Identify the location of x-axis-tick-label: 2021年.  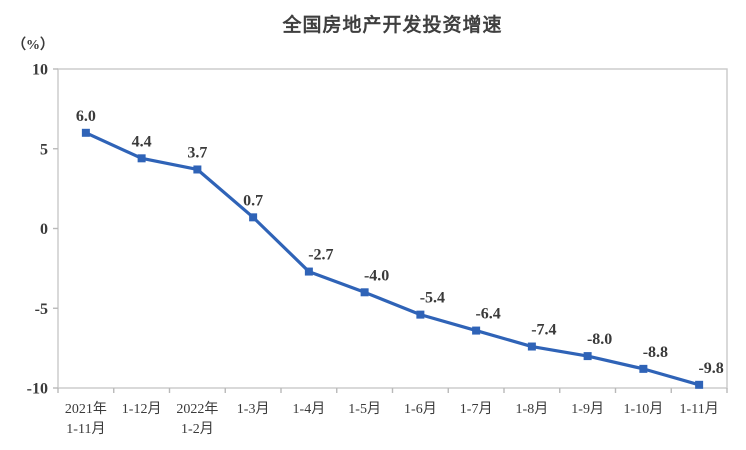
(86, 409).